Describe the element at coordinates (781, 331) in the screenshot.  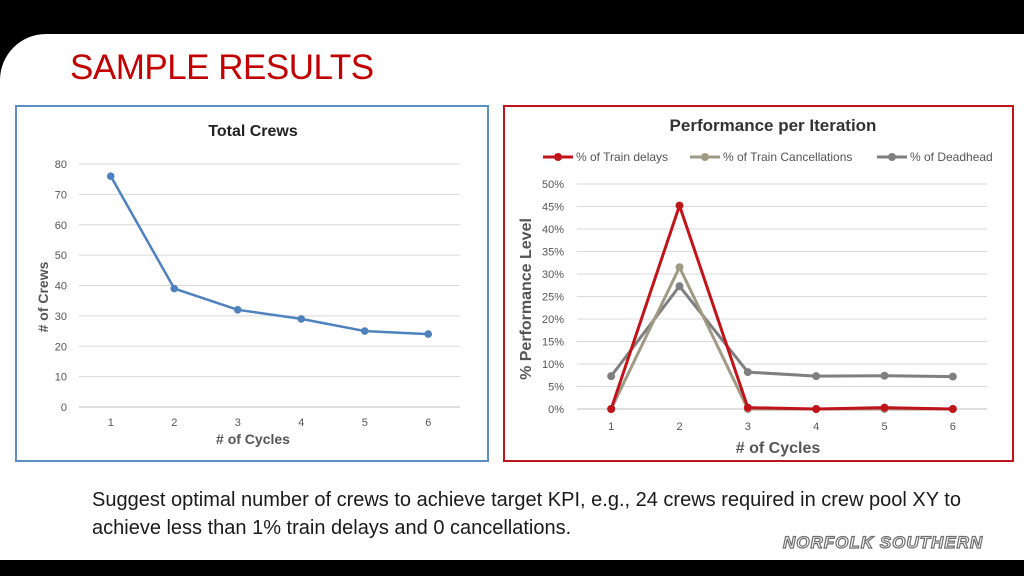
I see `series-line-deadhead` at that location.